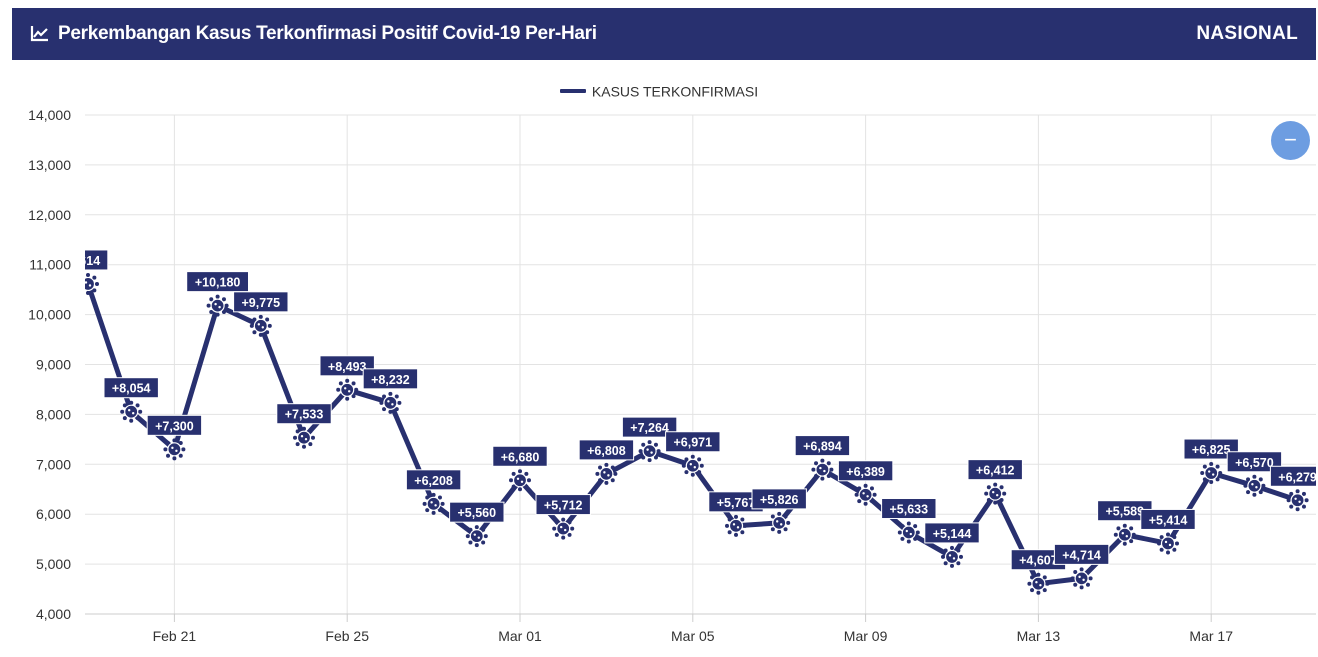 This screenshot has width=1318, height=657. Describe the element at coordinates (131, 389) in the screenshot. I see `svg-text: +8,054` at that location.